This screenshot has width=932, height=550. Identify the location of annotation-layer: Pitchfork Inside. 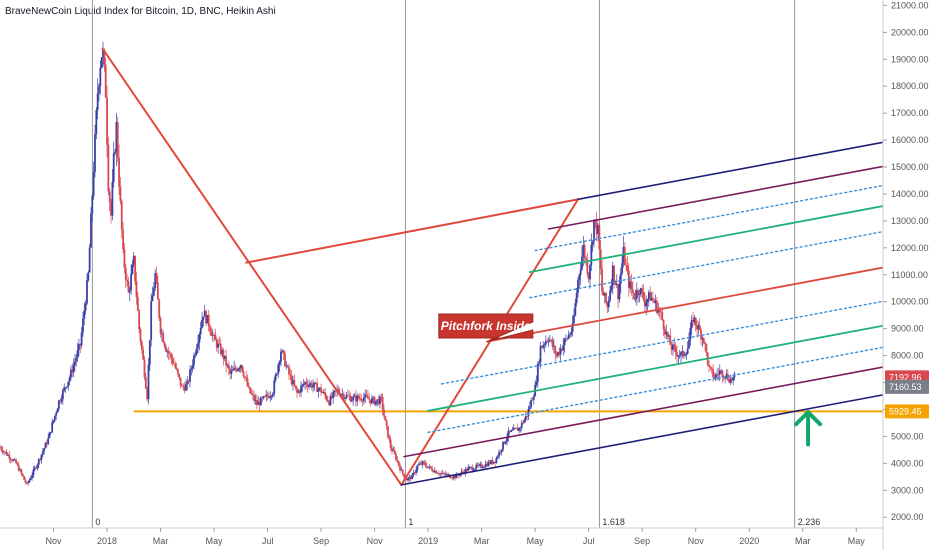
(630, 380).